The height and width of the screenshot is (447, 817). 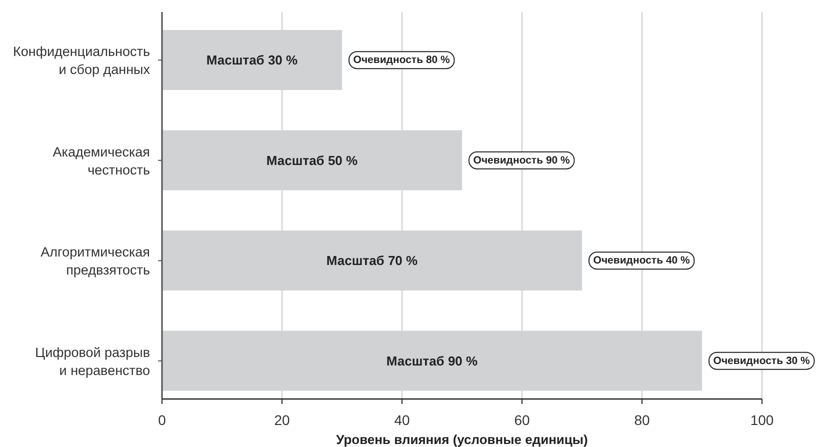 I want to click on x-axis-title: Уровень влияния (условные единицы), so click(x=462, y=439).